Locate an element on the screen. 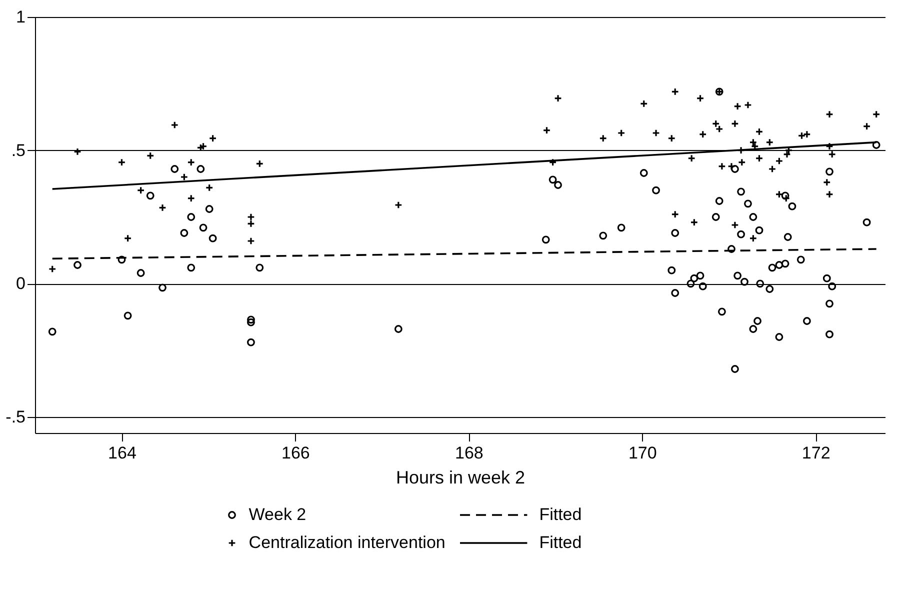  y-tick-label: -.5 is located at coordinates (16, 417).